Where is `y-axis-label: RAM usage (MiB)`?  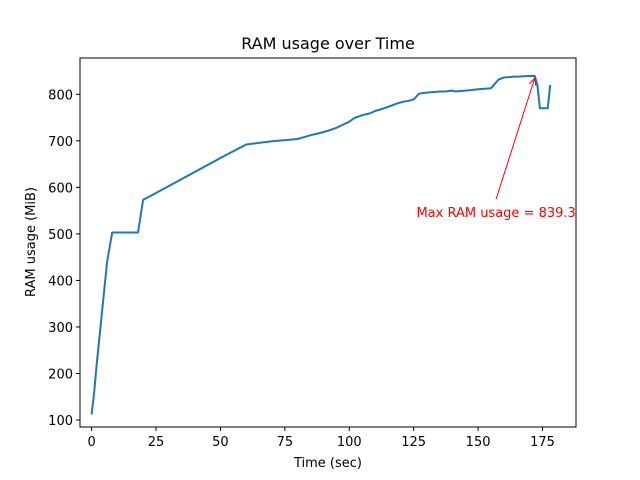 y-axis-label: RAM usage (MiB) is located at coordinates (31, 242).